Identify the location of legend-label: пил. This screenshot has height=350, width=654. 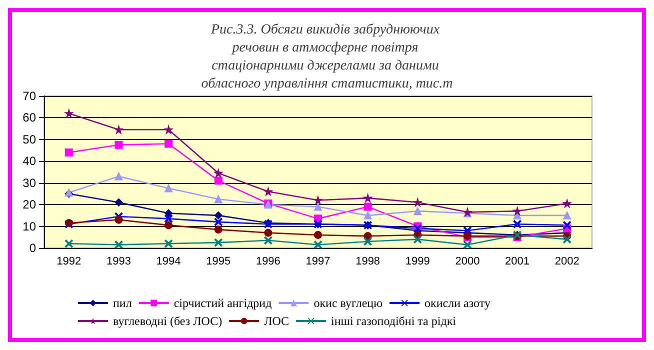
(122, 303).